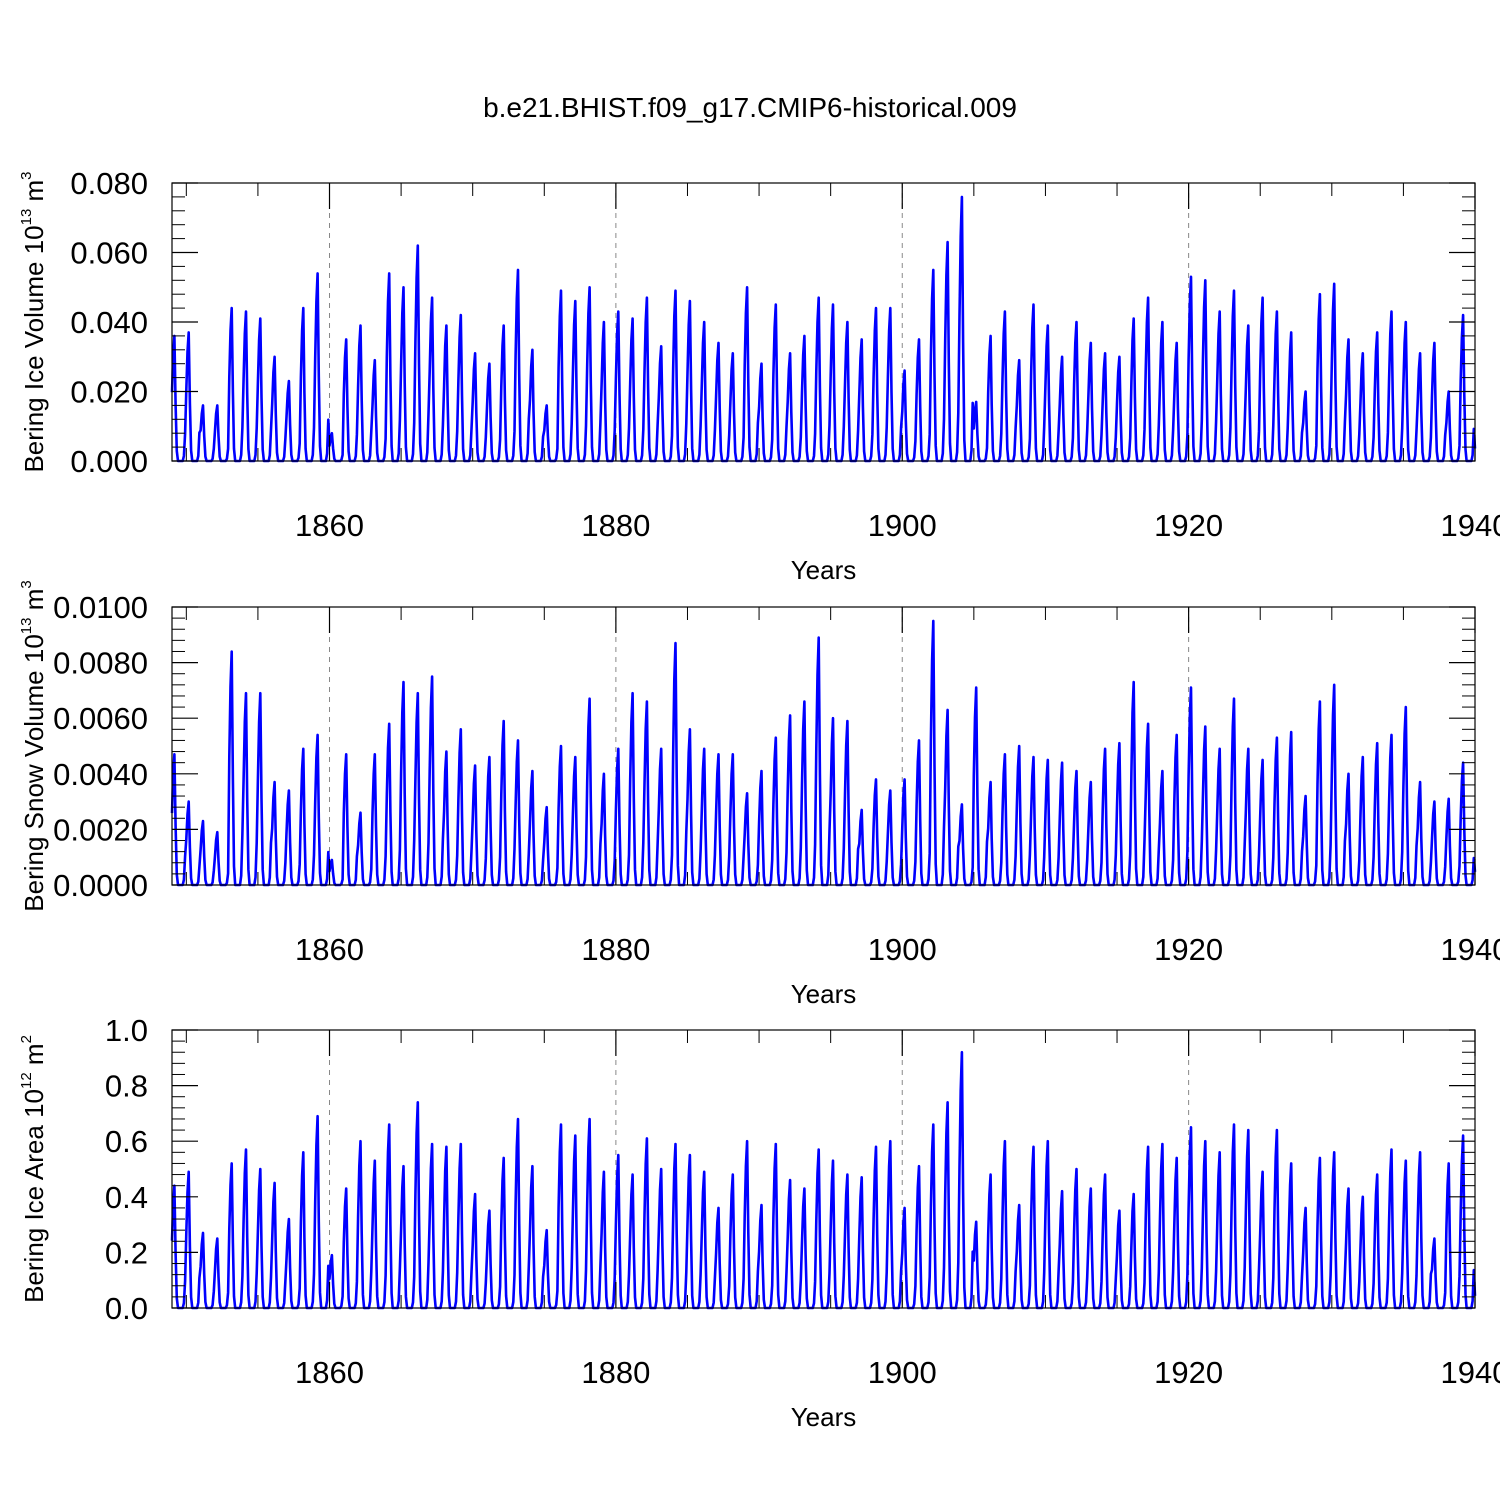  I want to click on y-tick-label: 0.0100, so click(100, 607).